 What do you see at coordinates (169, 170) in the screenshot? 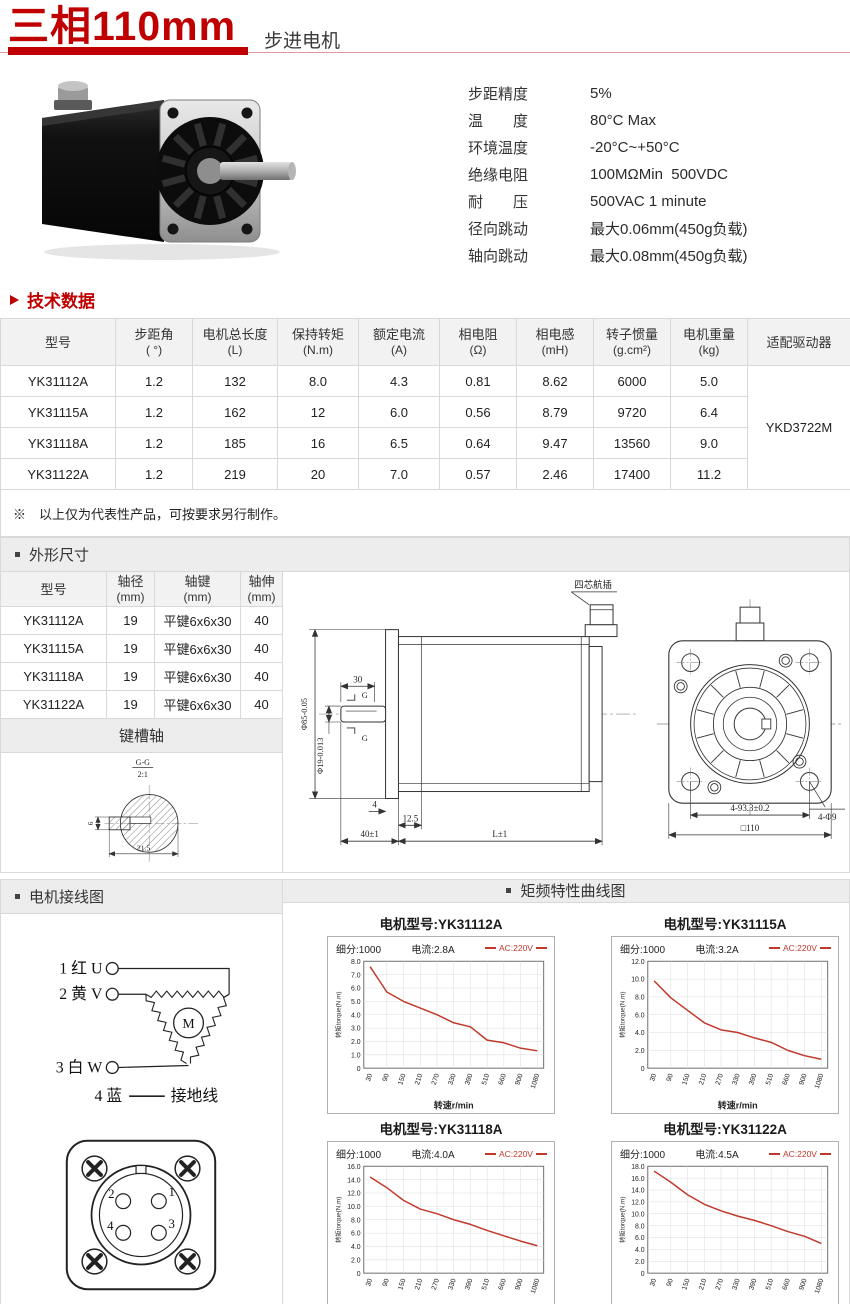
I see `product-photo-illustration` at bounding box center [169, 170].